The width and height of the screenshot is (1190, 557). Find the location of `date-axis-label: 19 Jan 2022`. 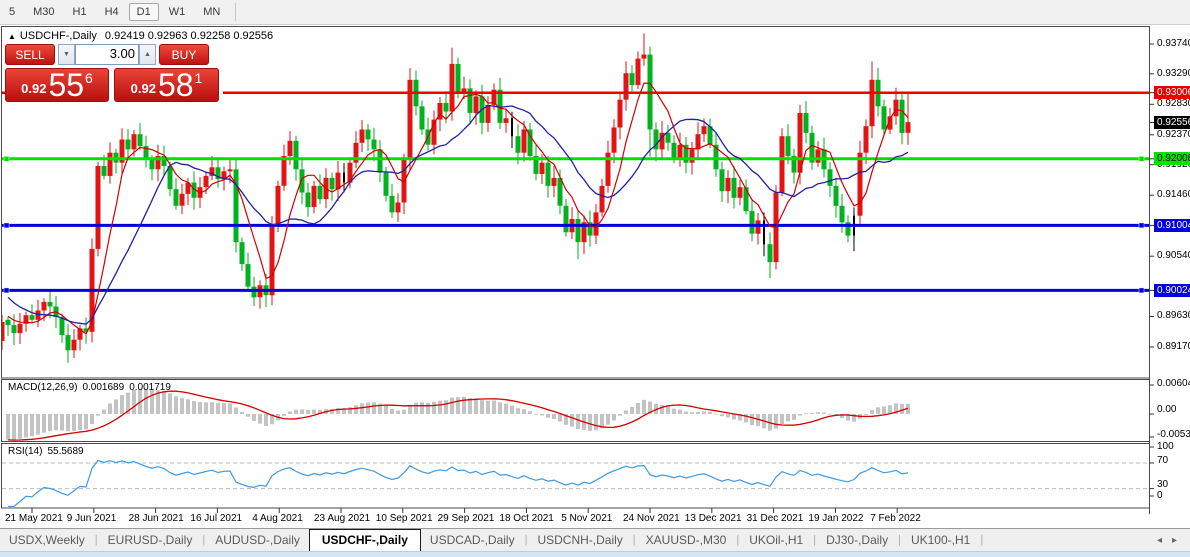

date-axis-label: 19 Jan 2022 is located at coordinates (836, 518).